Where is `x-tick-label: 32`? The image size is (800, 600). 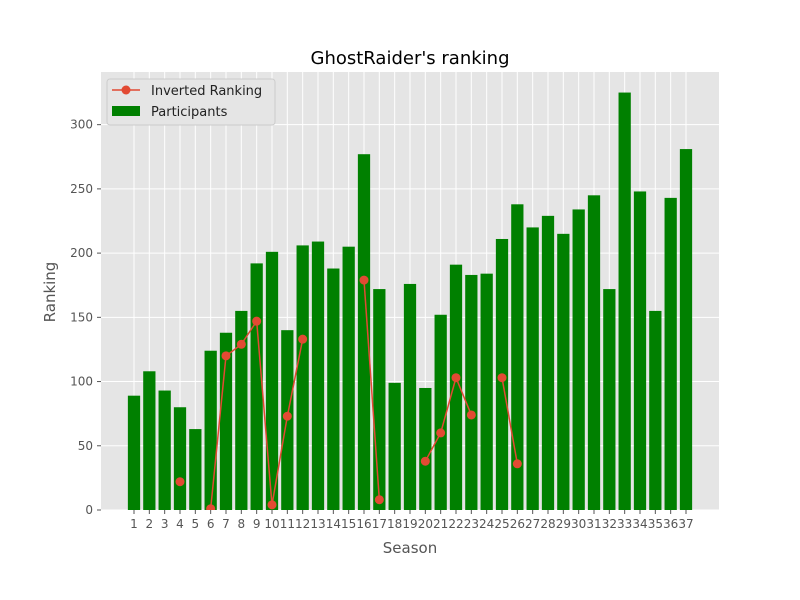
x-tick-label: 32 is located at coordinates (609, 524).